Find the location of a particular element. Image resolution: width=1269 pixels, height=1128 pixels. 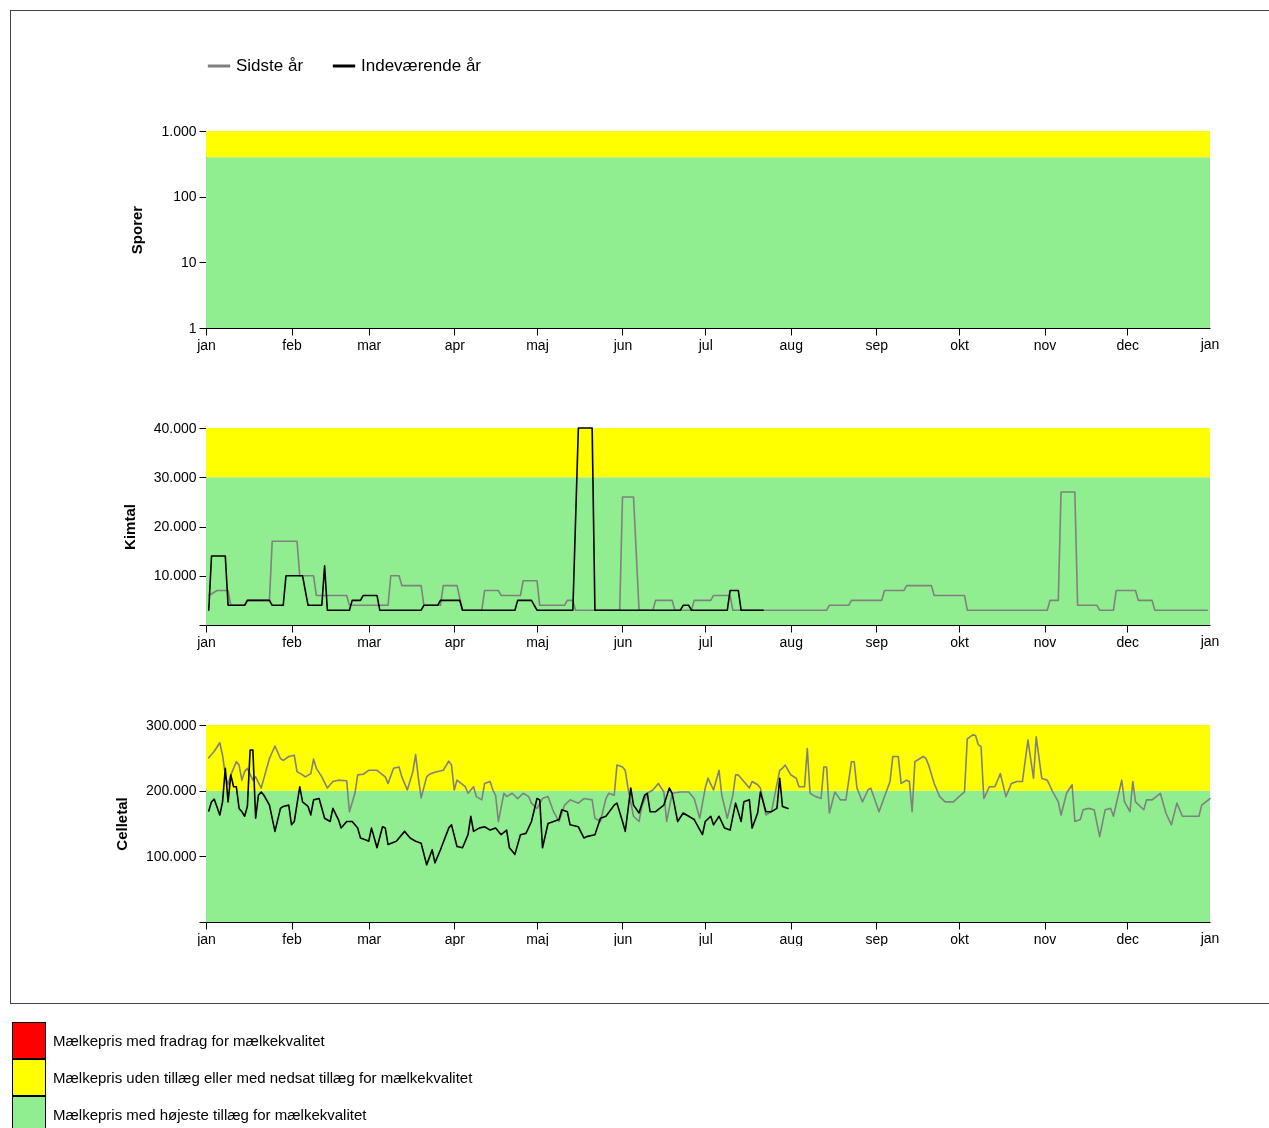

y-tick-label: 10.000 is located at coordinates (175, 575).